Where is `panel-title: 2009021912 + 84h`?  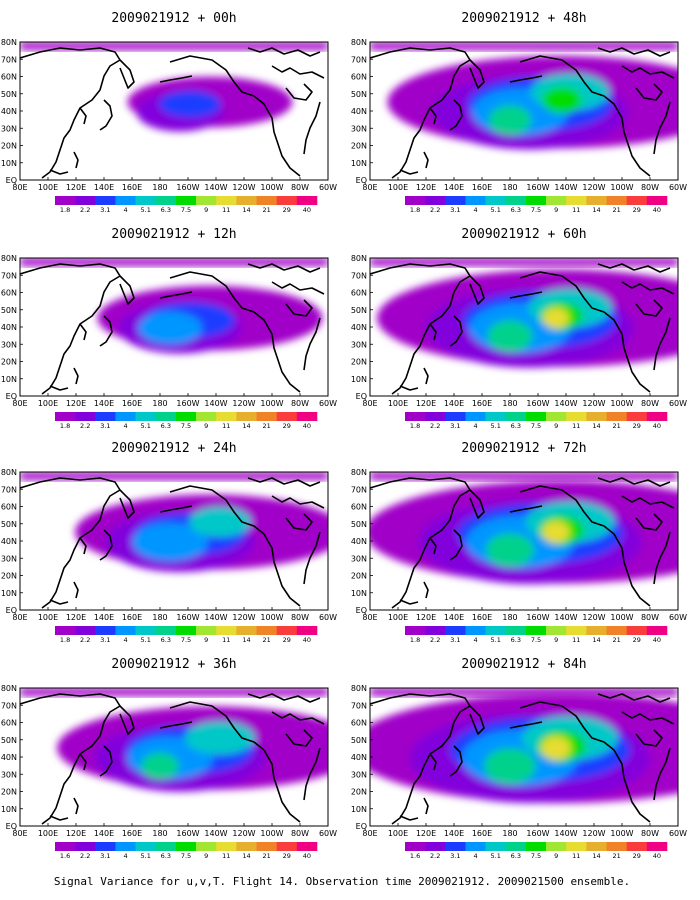
panel-title: 2009021912 + 84h is located at coordinates (523, 664).